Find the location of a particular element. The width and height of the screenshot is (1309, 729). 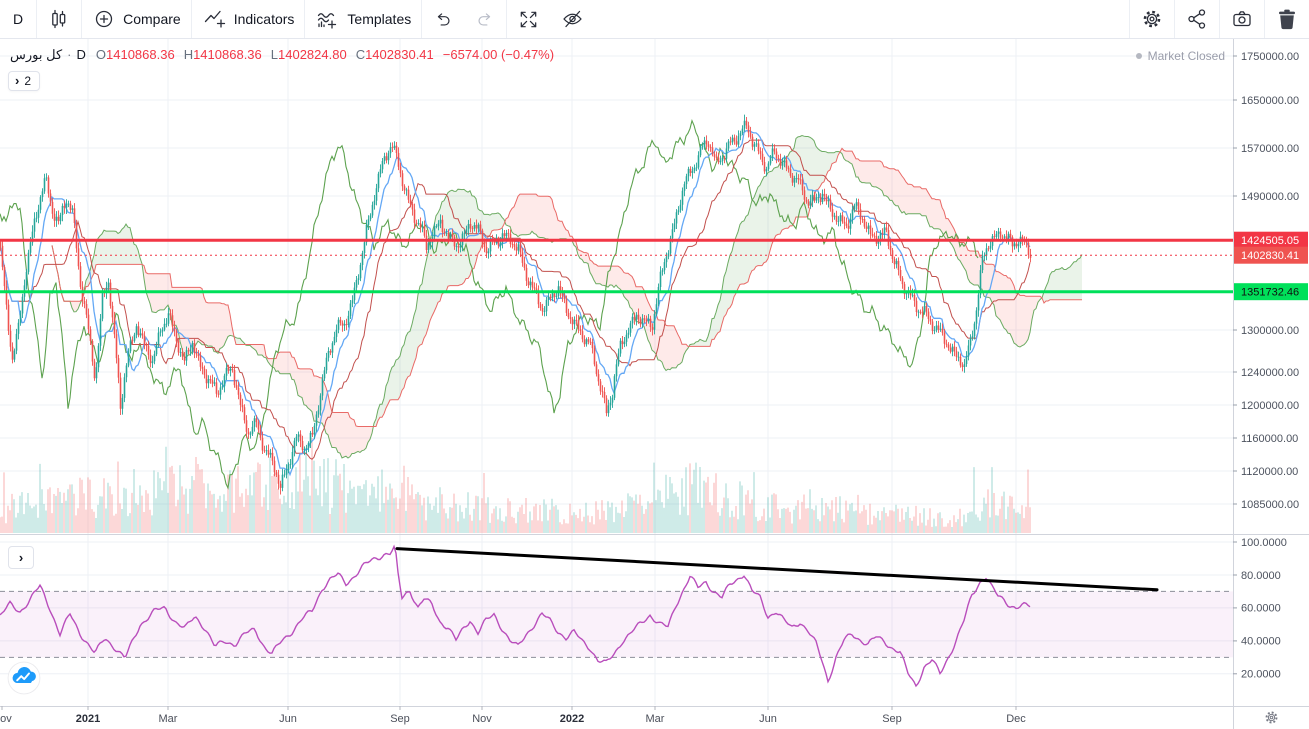

time-axis-label: 2022 is located at coordinates (572, 719).